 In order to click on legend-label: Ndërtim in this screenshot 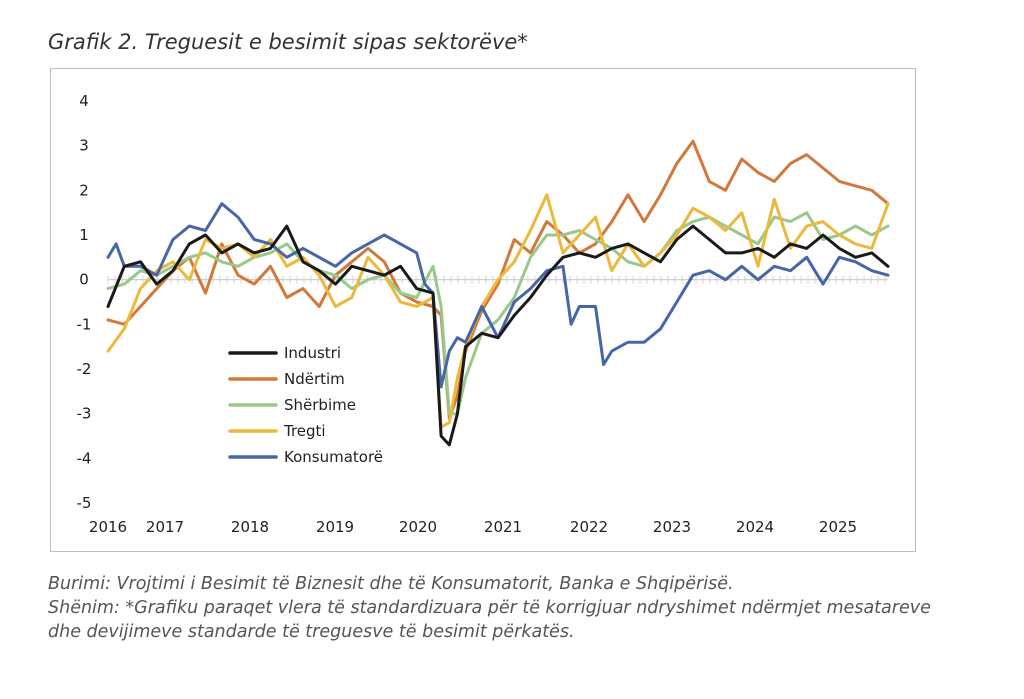, I will do `click(314, 379)`.